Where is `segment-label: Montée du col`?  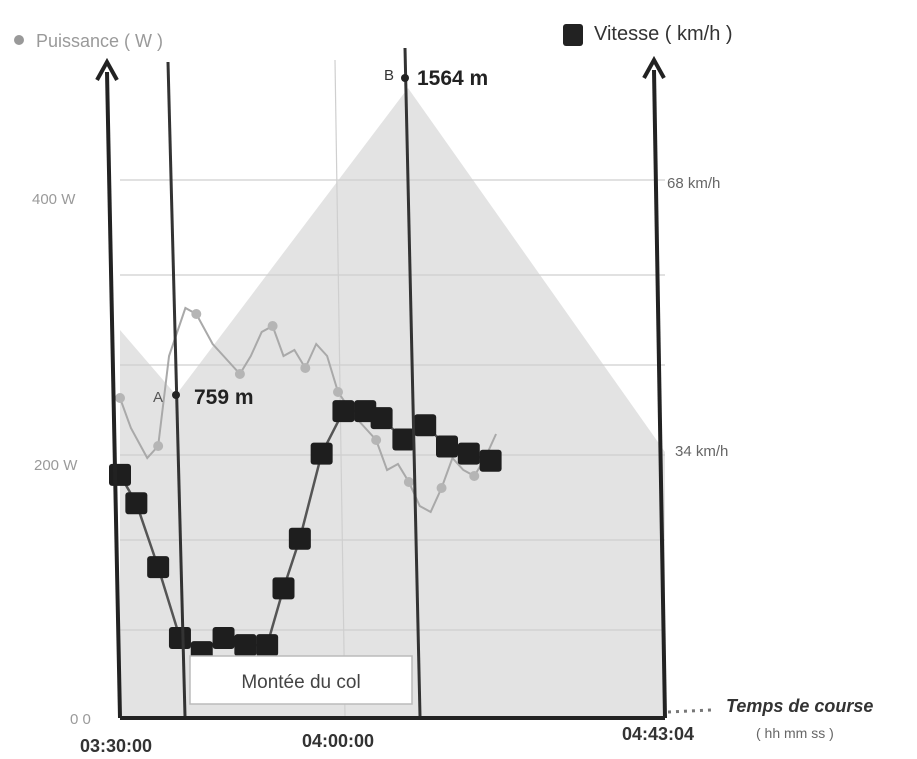
segment-label: Montée du col is located at coordinates (300, 682).